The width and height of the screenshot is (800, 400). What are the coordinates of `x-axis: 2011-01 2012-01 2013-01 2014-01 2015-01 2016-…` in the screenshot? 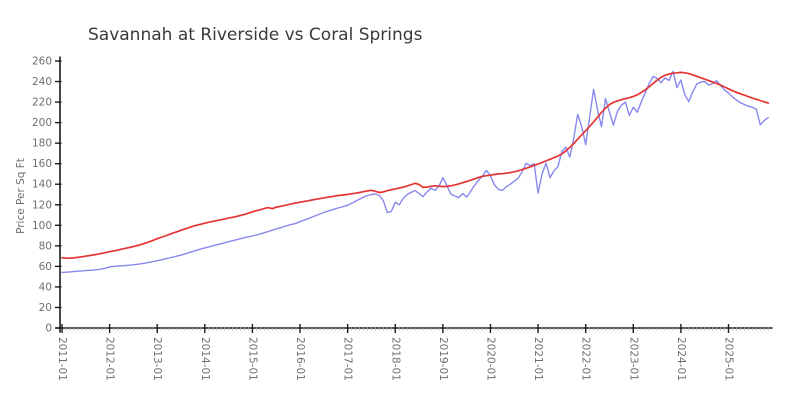 It's located at (414, 352).